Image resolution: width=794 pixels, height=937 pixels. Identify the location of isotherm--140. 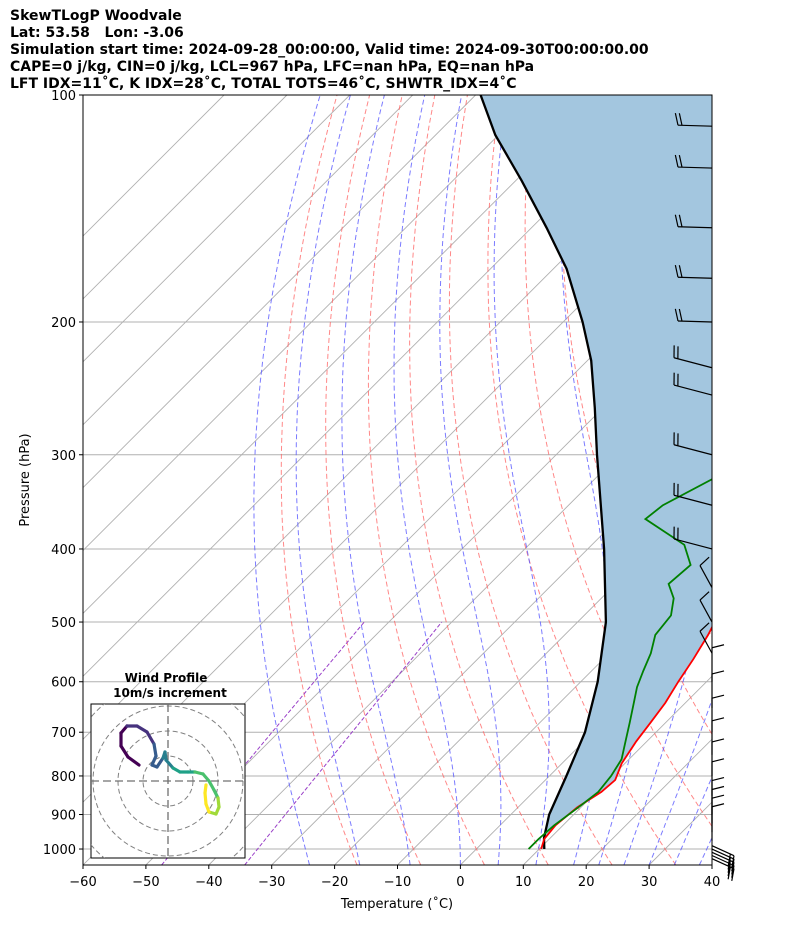
(217, 229).